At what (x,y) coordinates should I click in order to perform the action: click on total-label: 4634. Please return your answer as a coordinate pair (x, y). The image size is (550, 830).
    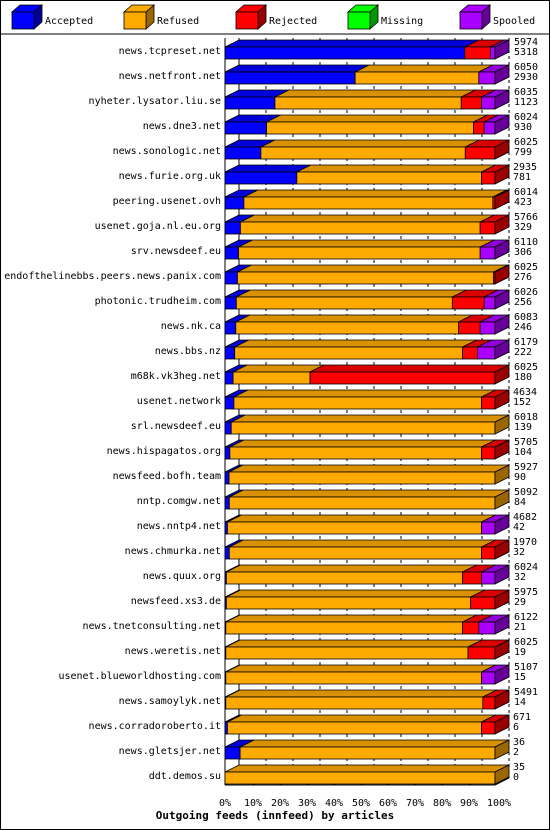
    Looking at the image, I should click on (525, 392).